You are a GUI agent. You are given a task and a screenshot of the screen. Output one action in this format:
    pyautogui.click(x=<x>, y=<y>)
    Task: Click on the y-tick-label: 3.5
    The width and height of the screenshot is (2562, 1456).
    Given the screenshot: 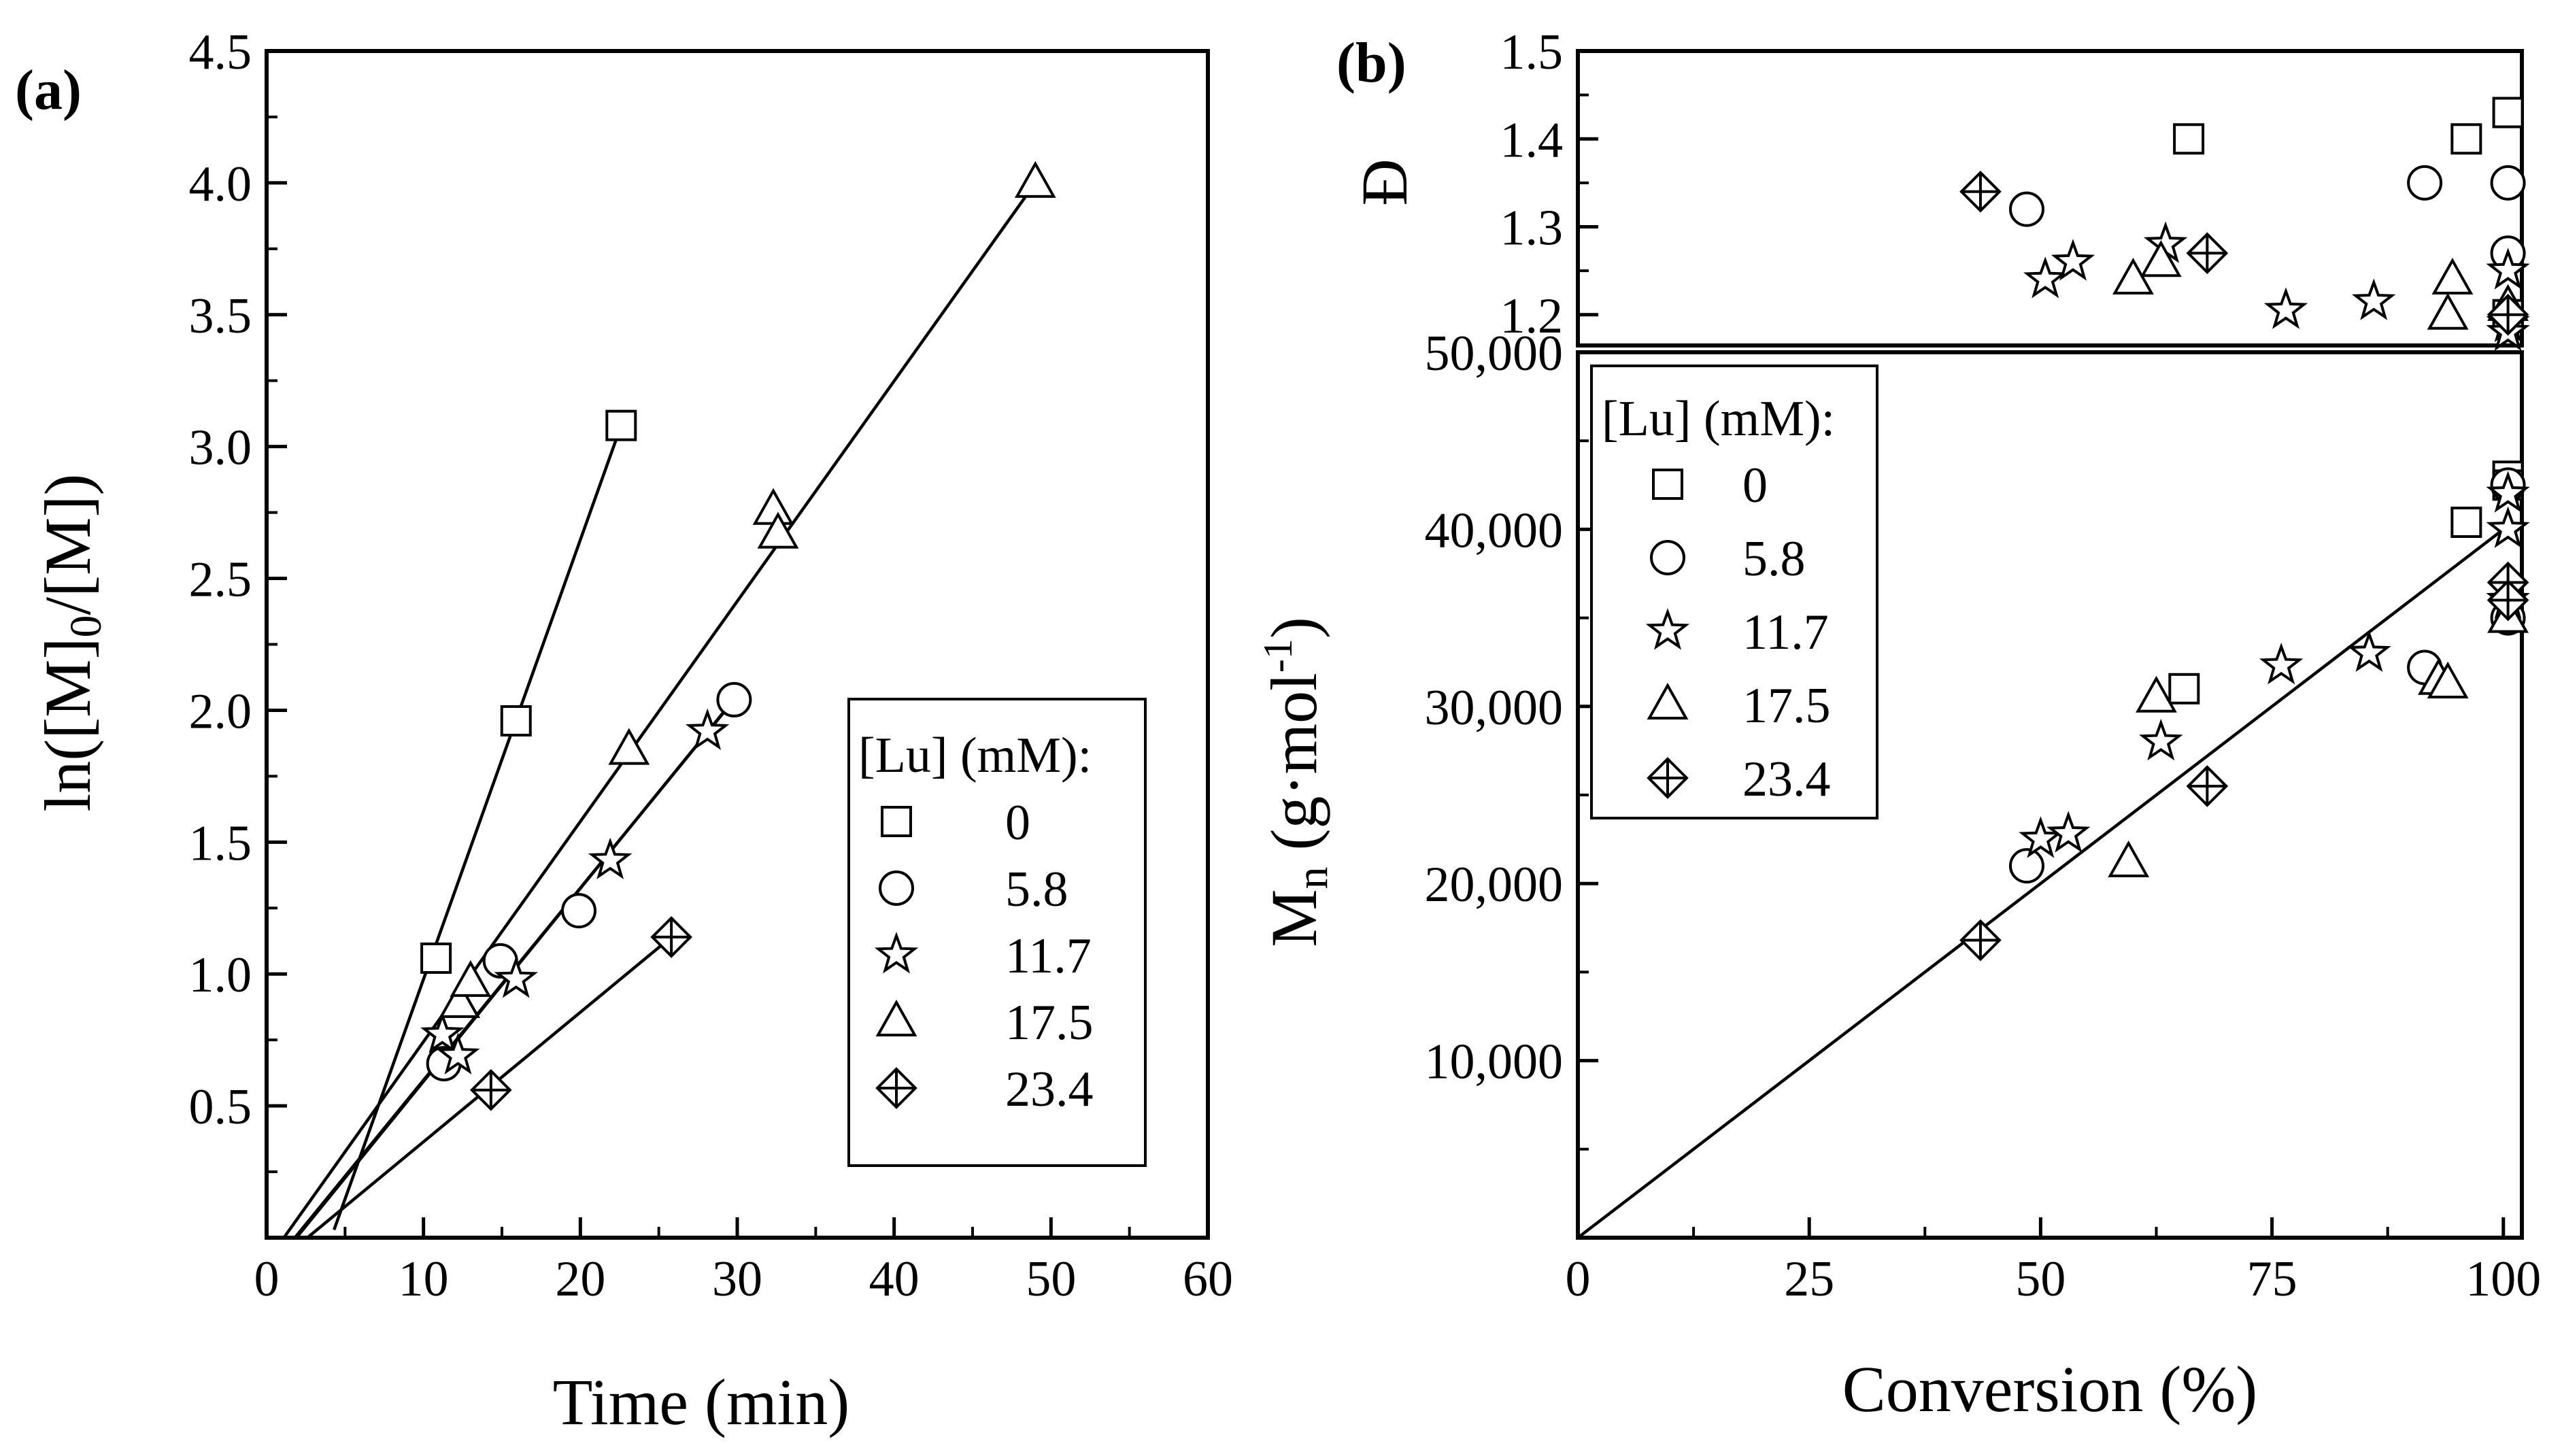 What is the action you would take?
    pyautogui.click(x=220, y=316)
    